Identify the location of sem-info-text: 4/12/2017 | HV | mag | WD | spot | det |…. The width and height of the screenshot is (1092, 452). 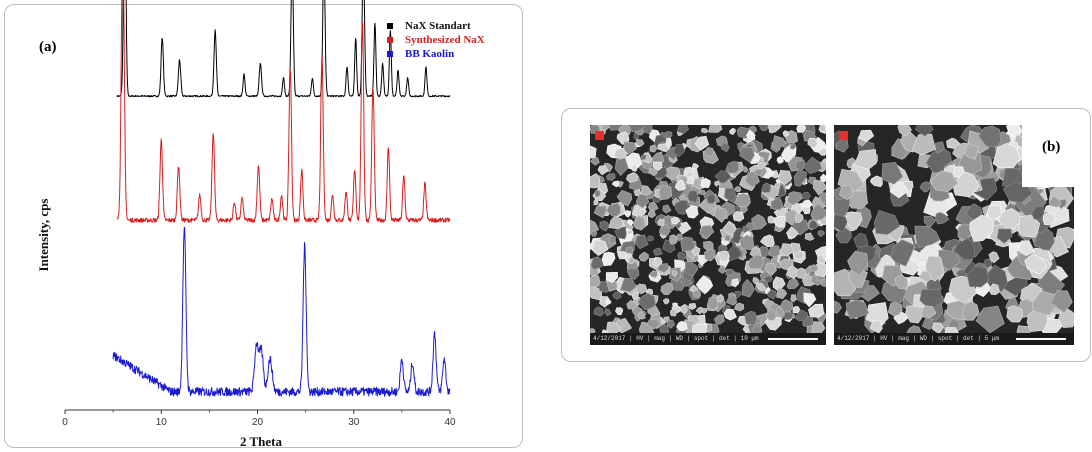
(676, 338).